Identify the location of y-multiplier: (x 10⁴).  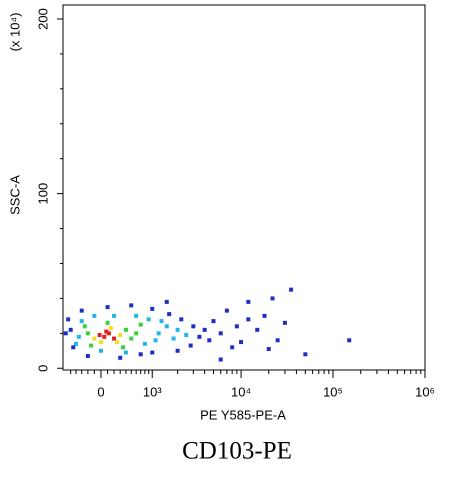
(14, 32).